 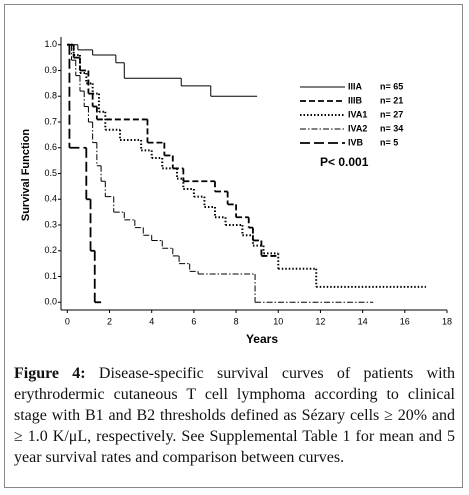 What do you see at coordinates (109, 321) in the screenshot?
I see `x-tick-label: 2` at bounding box center [109, 321].